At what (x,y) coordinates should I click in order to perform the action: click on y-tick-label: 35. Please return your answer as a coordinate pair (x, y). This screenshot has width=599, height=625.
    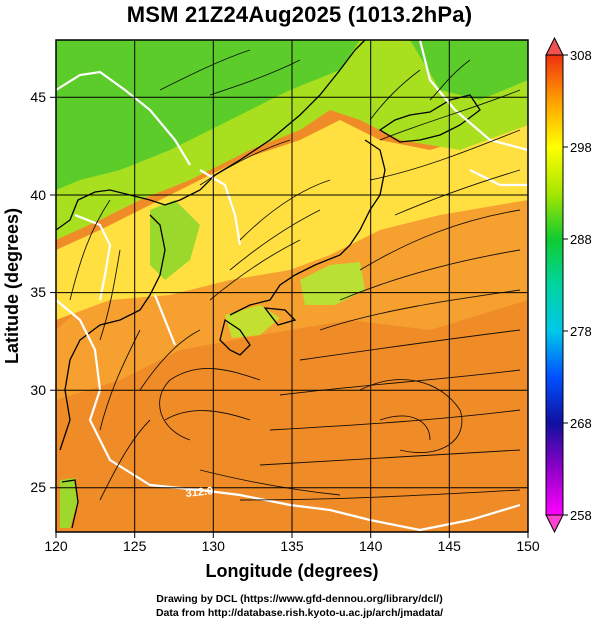
    Looking at the image, I should click on (38, 292).